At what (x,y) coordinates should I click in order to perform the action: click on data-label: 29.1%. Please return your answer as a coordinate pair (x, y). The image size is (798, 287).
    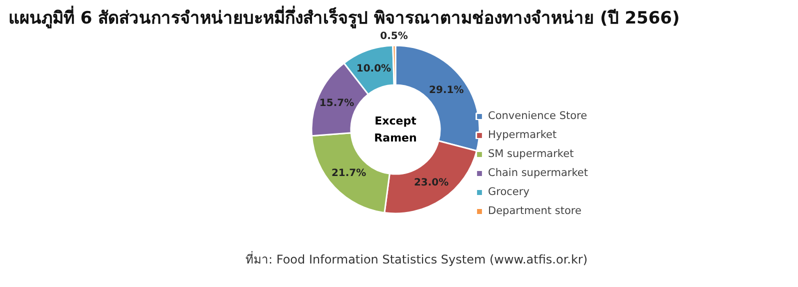
    Looking at the image, I should click on (446, 90).